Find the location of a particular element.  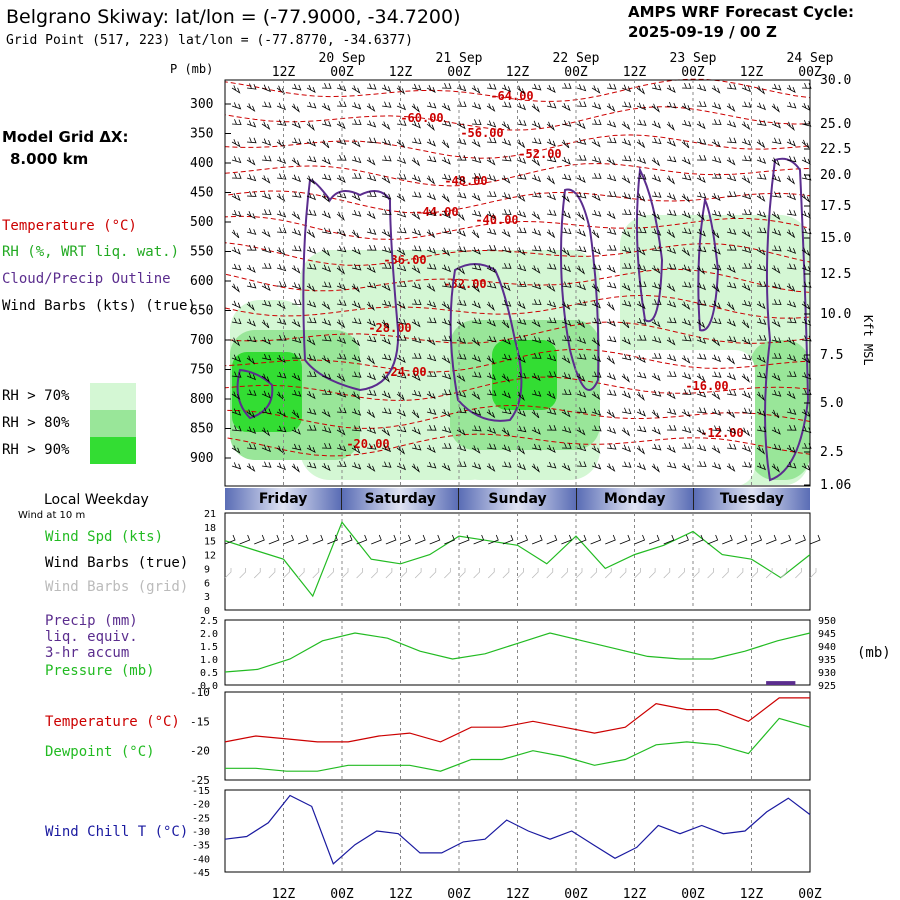

wind-chill-tick-label: -20 is located at coordinates (201, 805).